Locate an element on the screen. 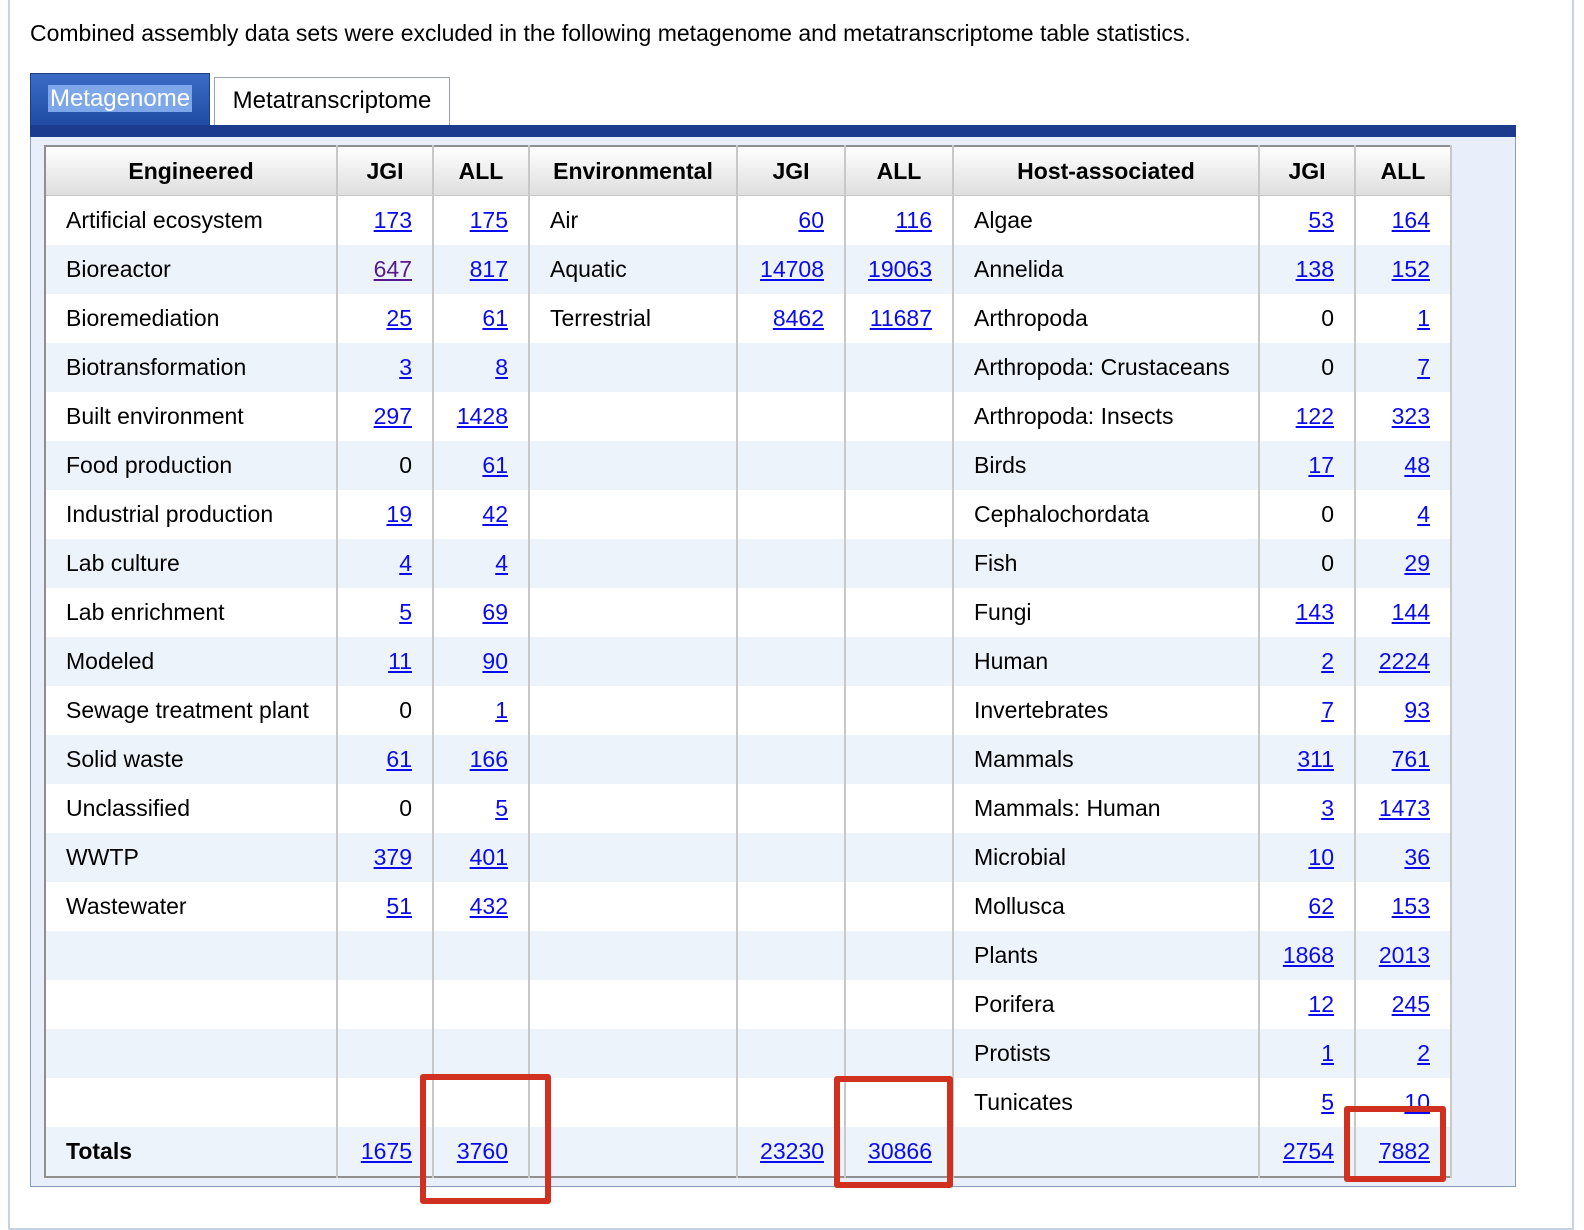 The width and height of the screenshot is (1584, 1230). count-link: 42 is located at coordinates (495, 514).